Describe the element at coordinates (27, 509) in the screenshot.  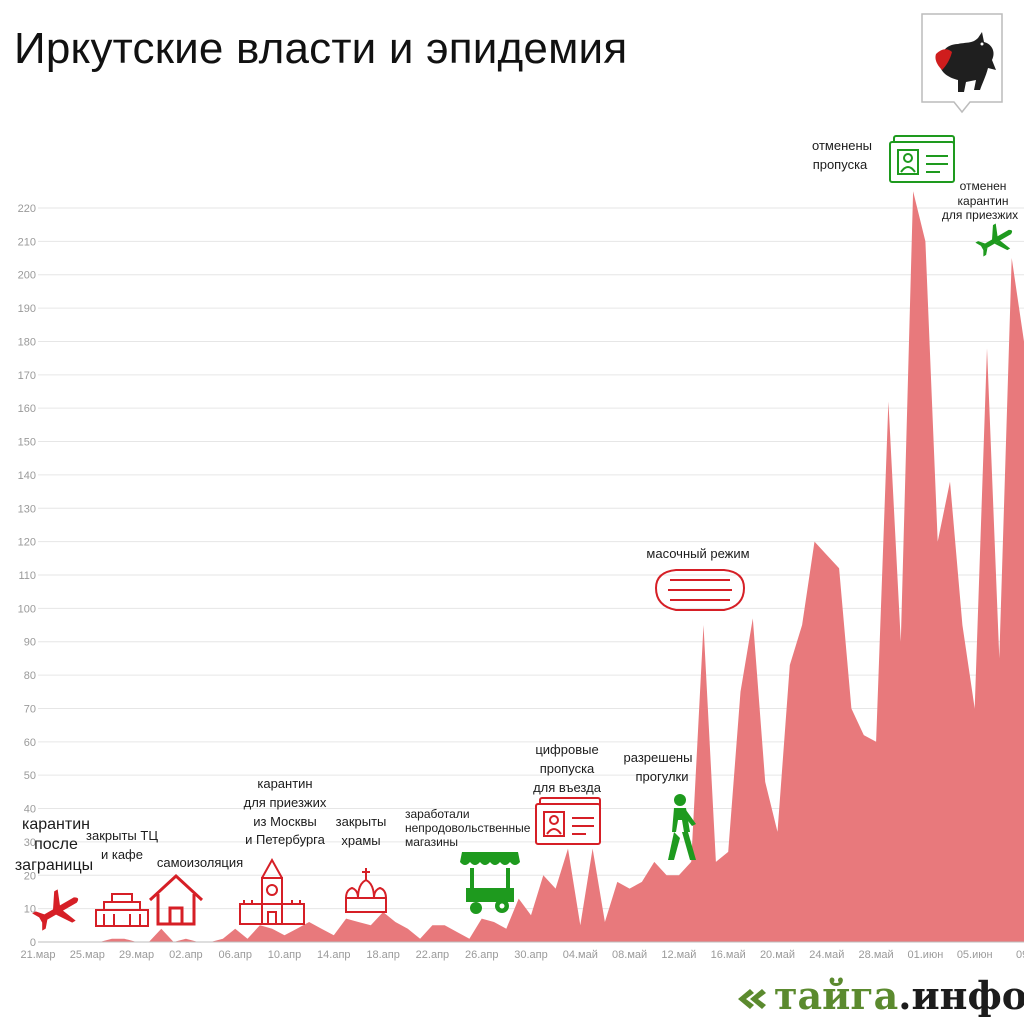
I see `y-tick-label: 130` at that location.